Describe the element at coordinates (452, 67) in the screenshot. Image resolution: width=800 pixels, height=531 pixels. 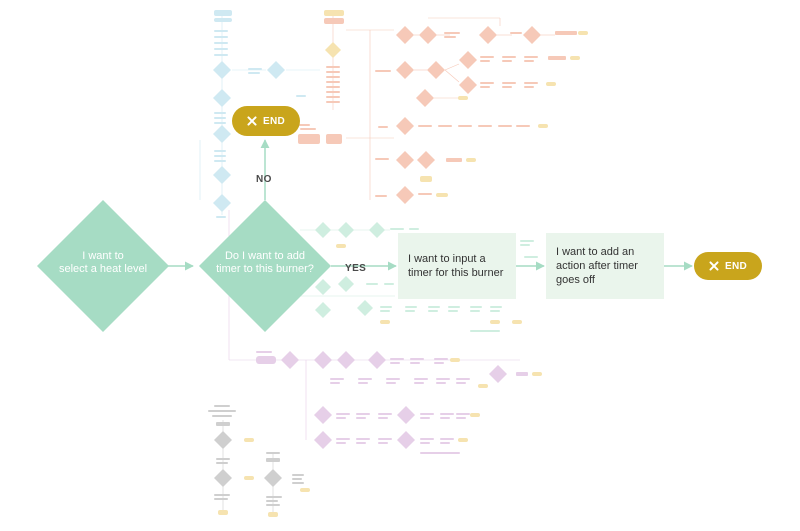
I see `bg-connector` at that location.